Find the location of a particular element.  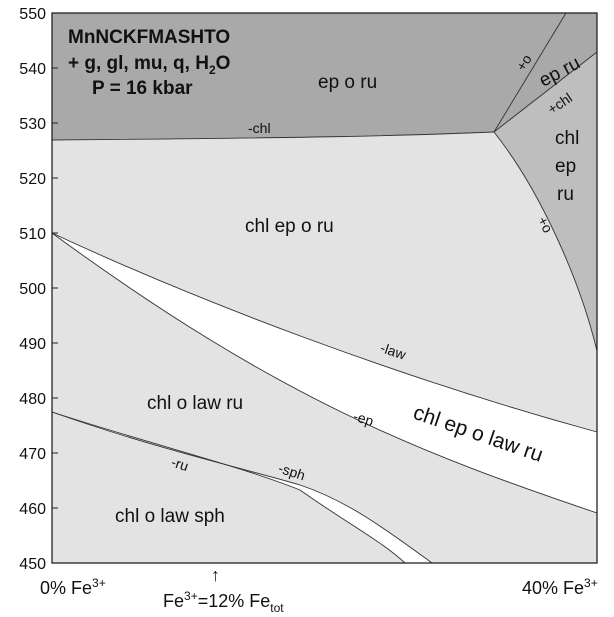

reaction-line-chl-upper is located at coordinates (545, 92).